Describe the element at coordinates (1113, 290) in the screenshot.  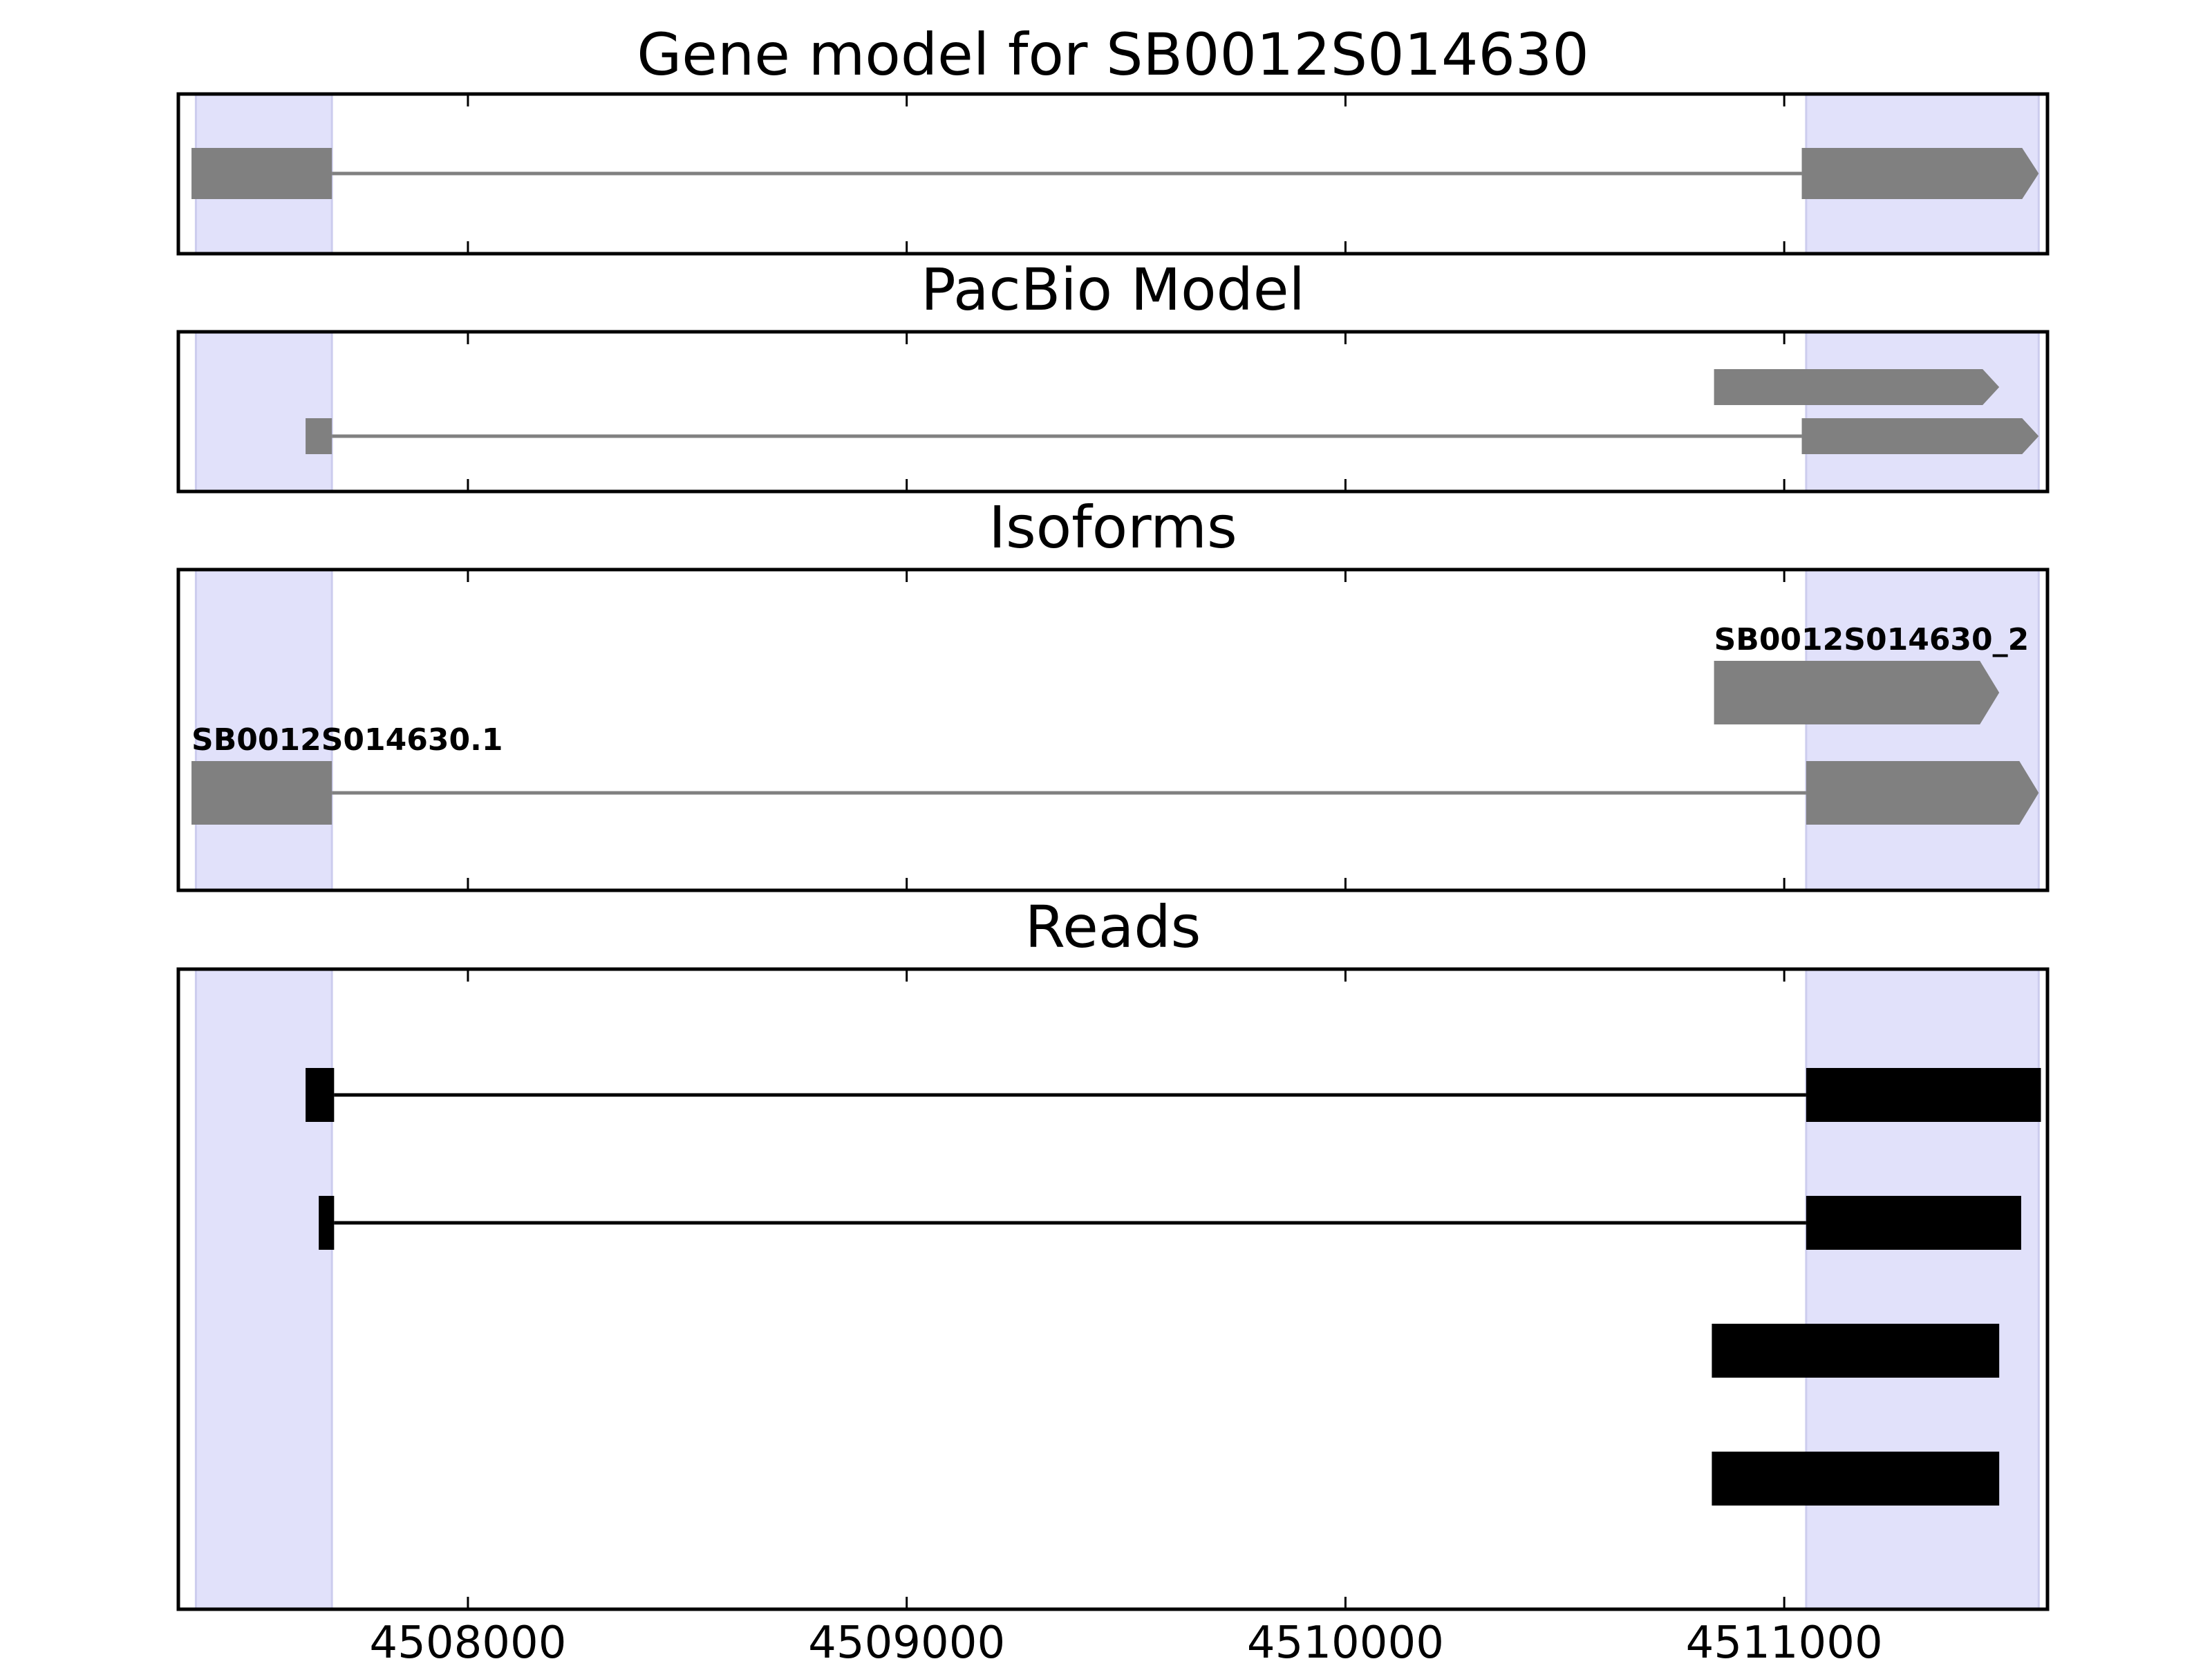
I see `panel-title: PacBio Model` at that location.